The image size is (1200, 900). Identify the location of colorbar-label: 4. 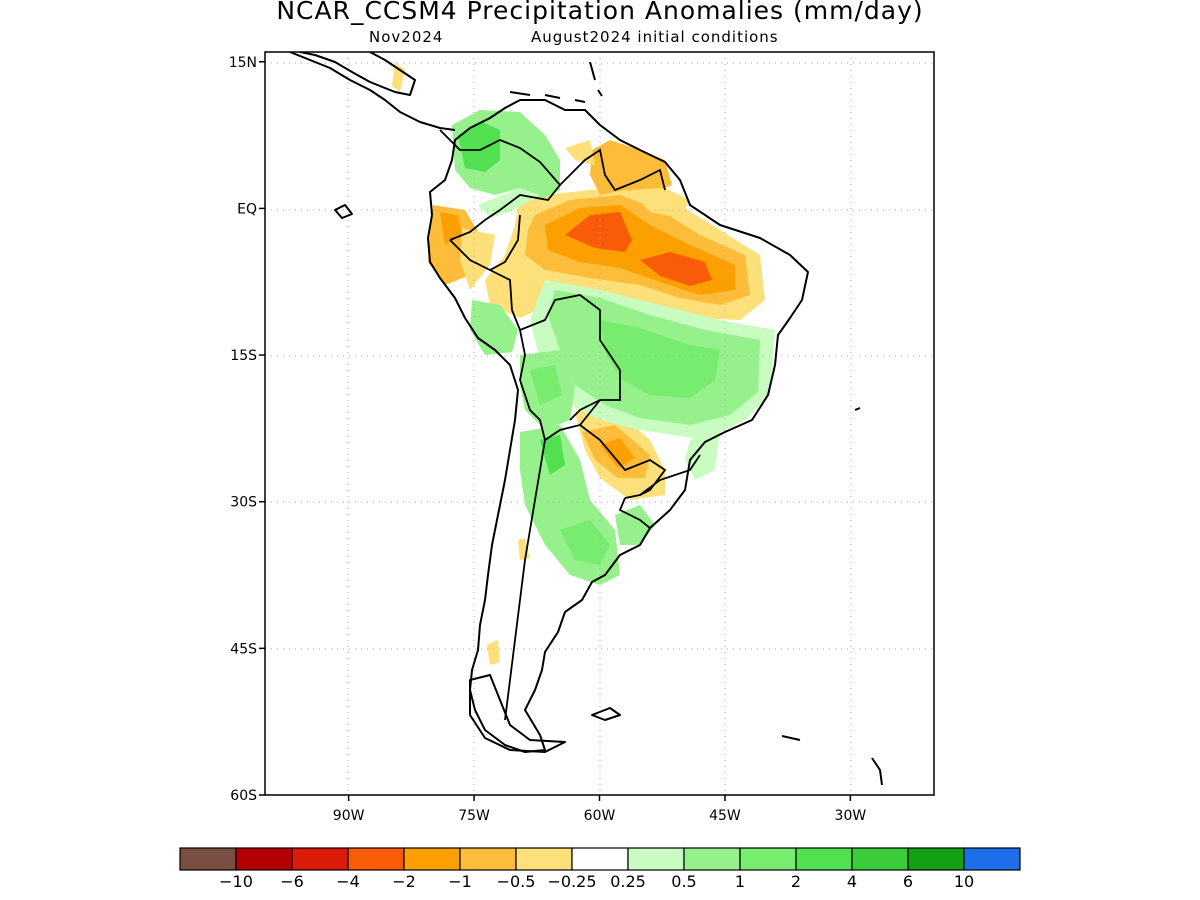
(852, 881).